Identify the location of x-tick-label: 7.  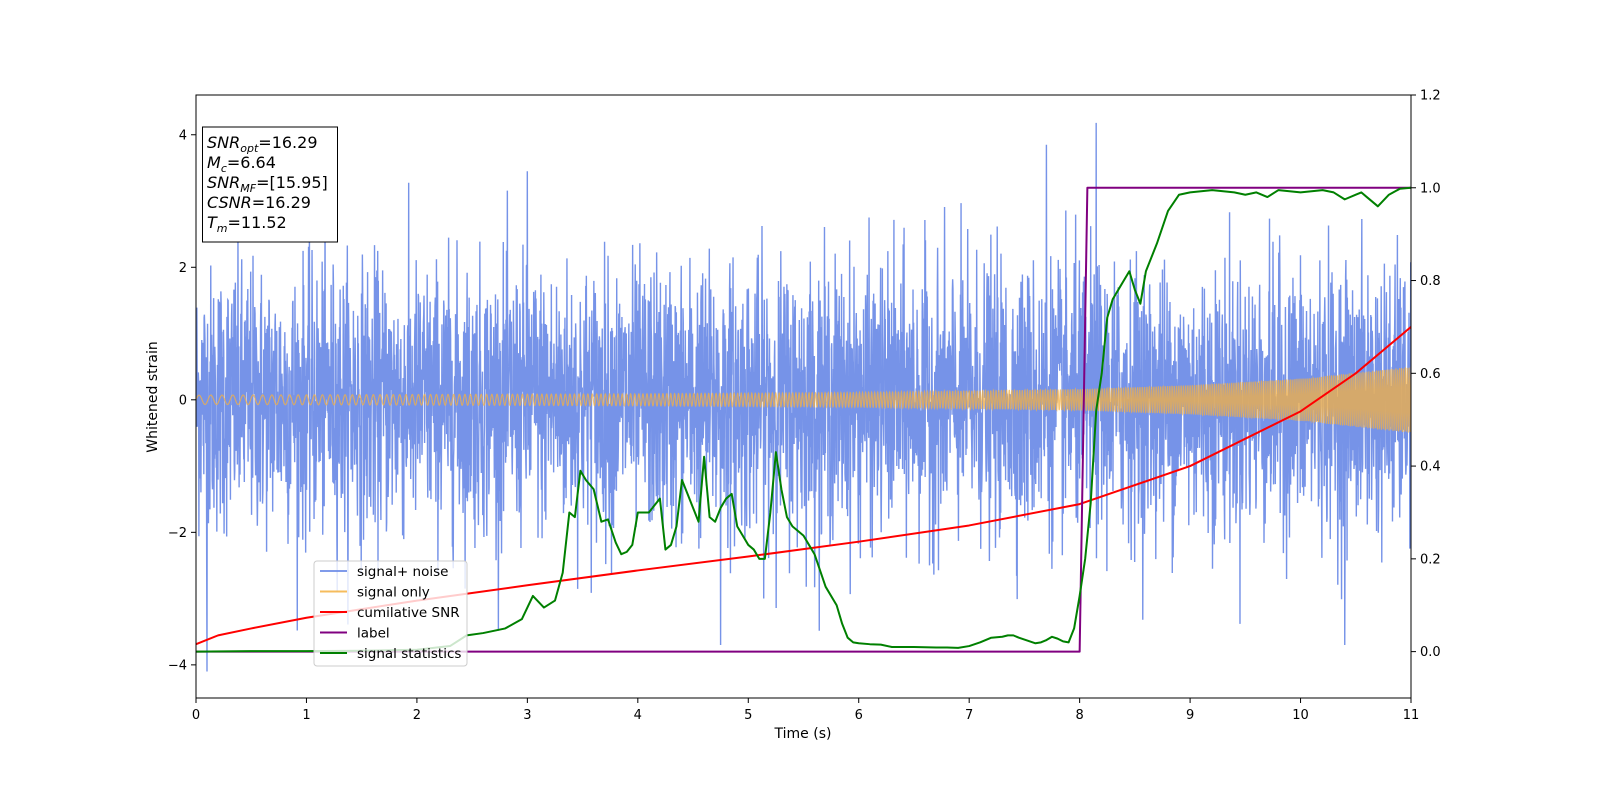
(969, 715).